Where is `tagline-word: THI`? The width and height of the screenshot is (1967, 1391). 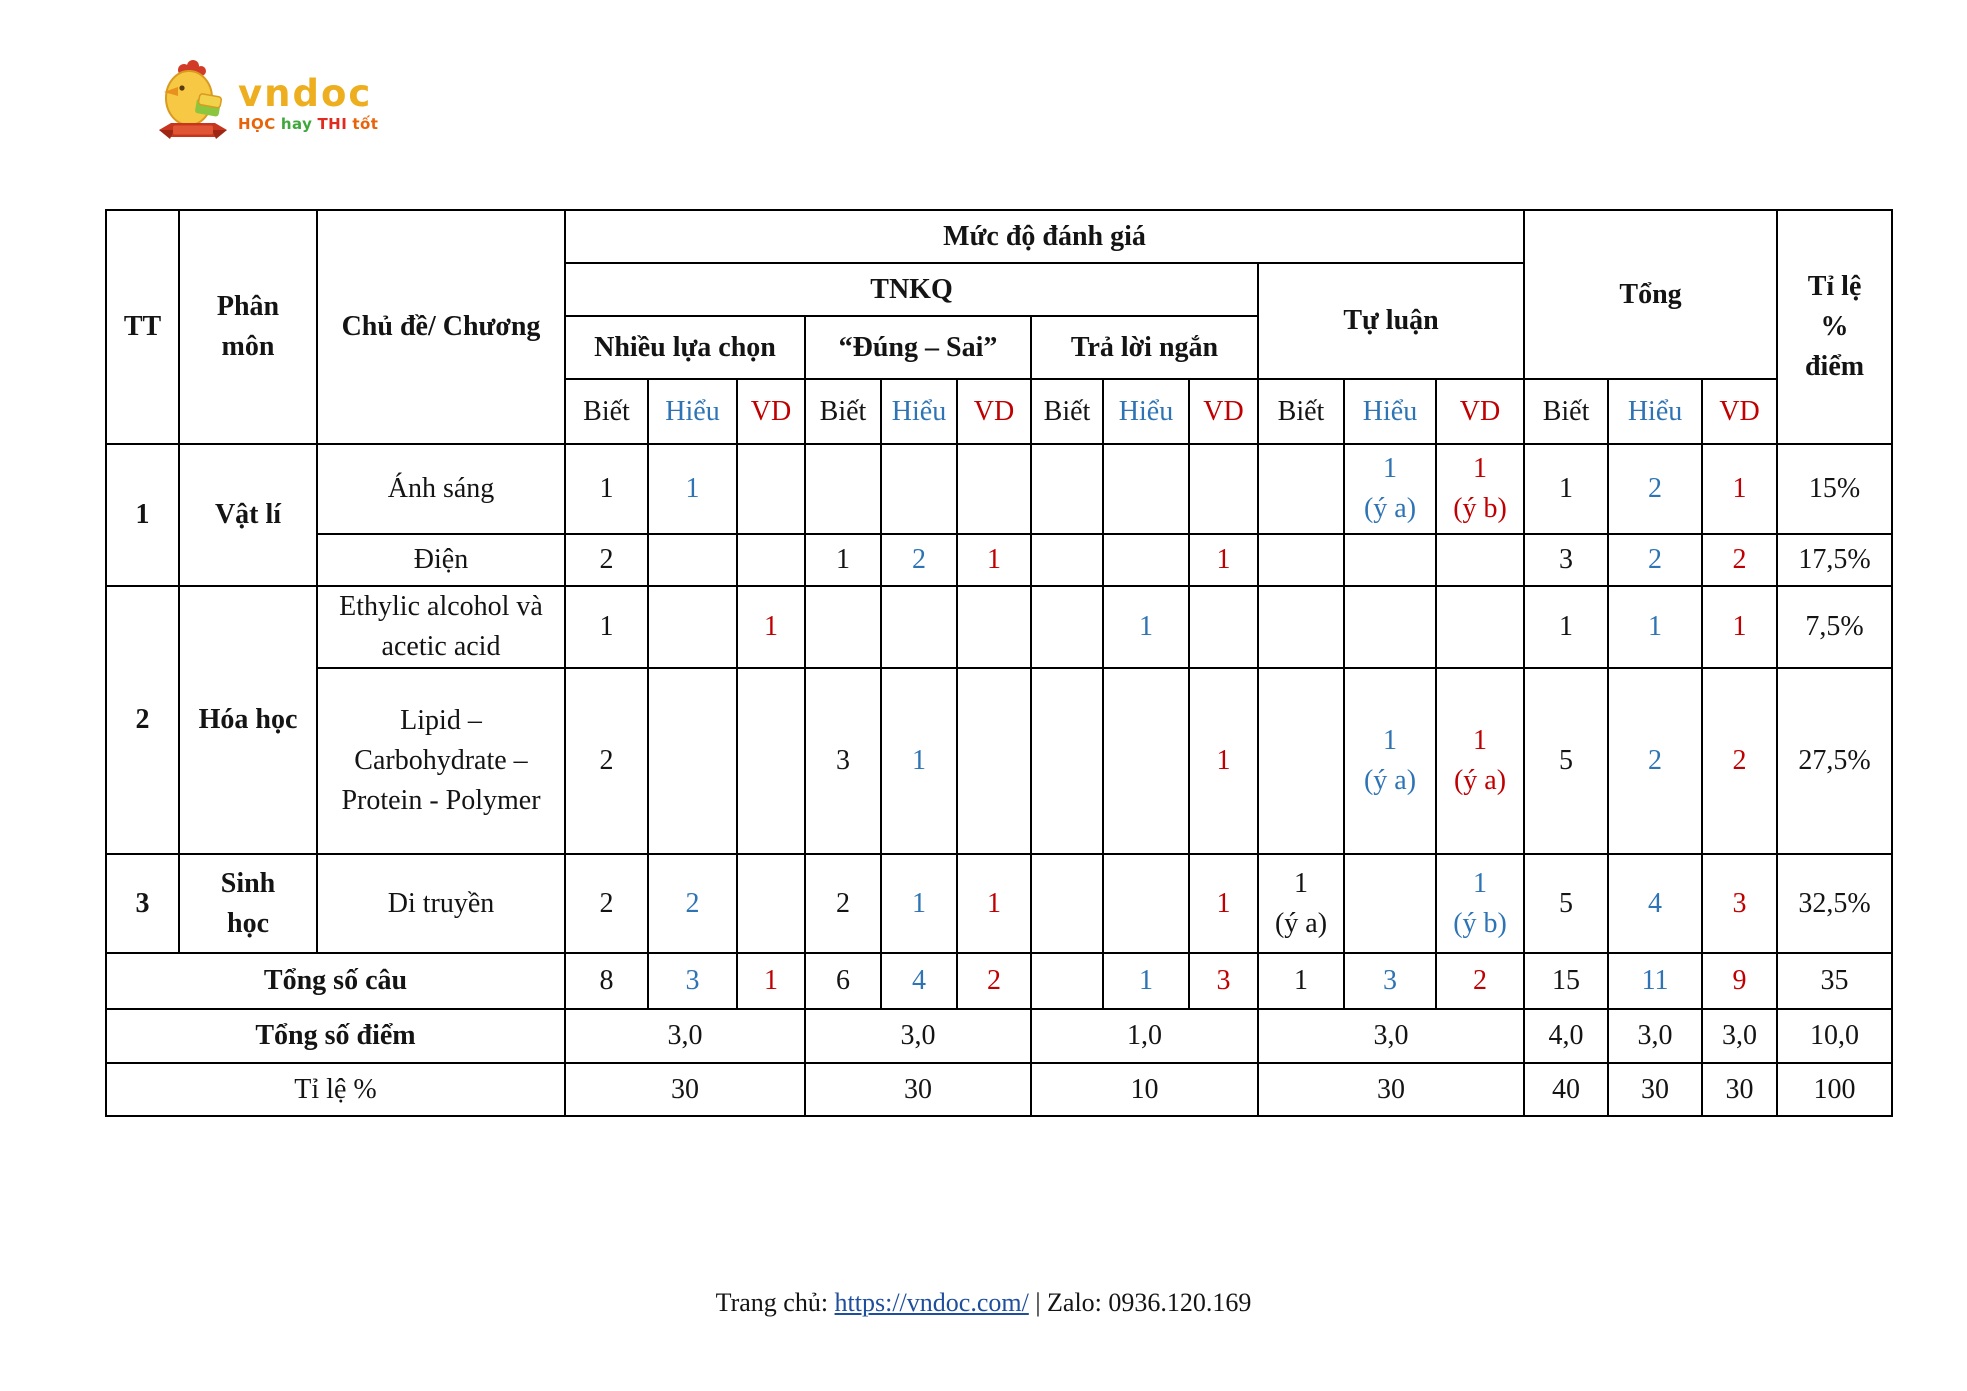
tagline-word: THI is located at coordinates (332, 124).